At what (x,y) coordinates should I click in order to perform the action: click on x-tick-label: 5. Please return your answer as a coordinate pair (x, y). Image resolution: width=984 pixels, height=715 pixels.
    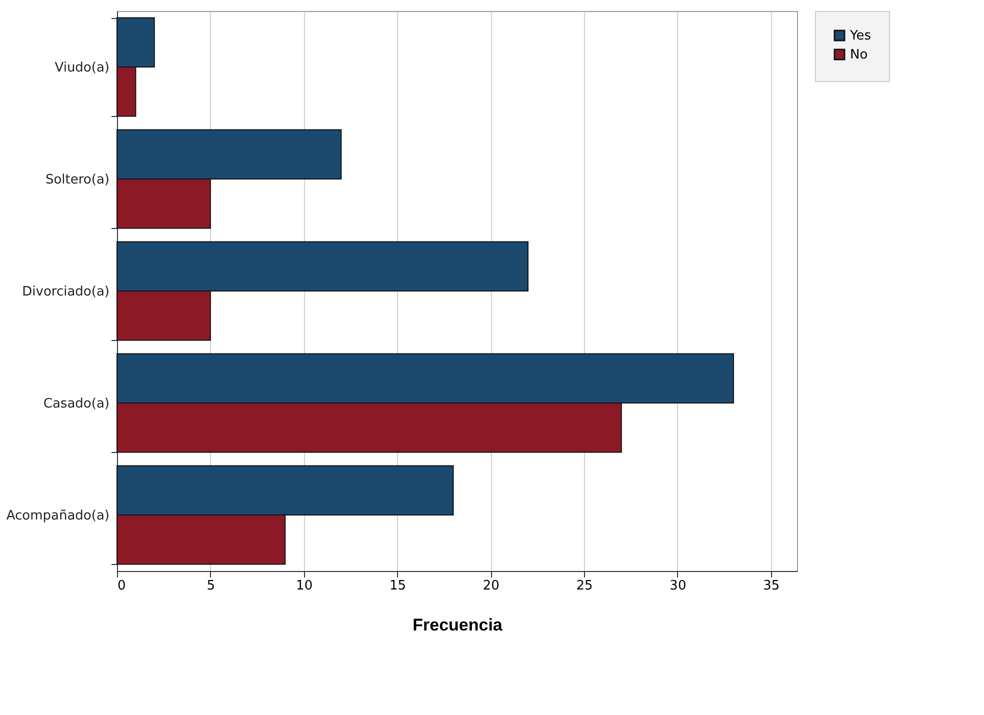
    Looking at the image, I should click on (211, 586).